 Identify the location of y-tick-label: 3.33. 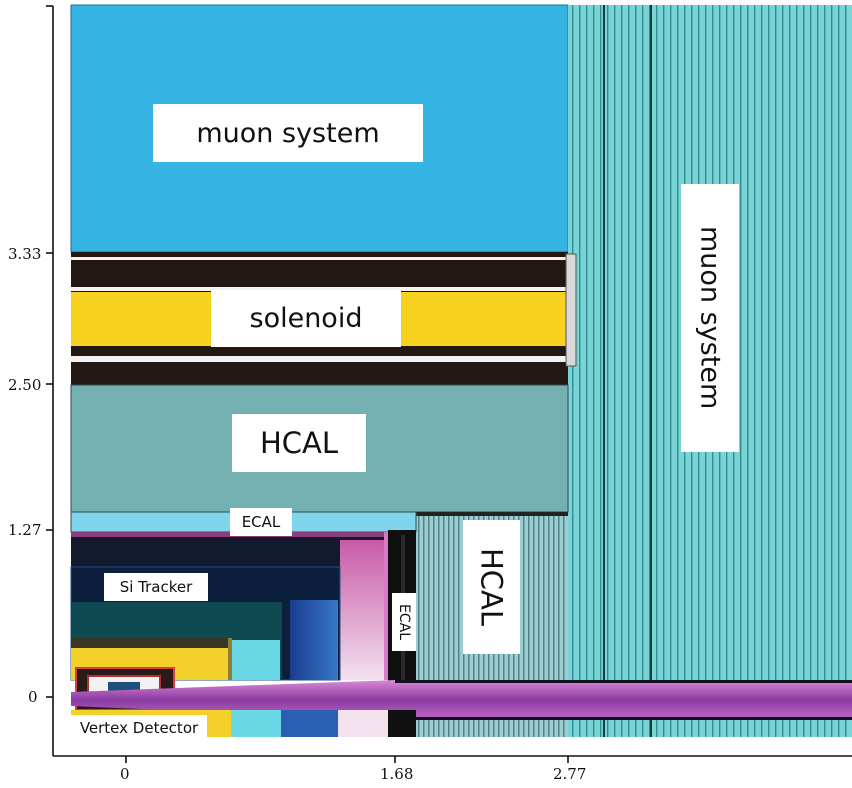
(25, 254).